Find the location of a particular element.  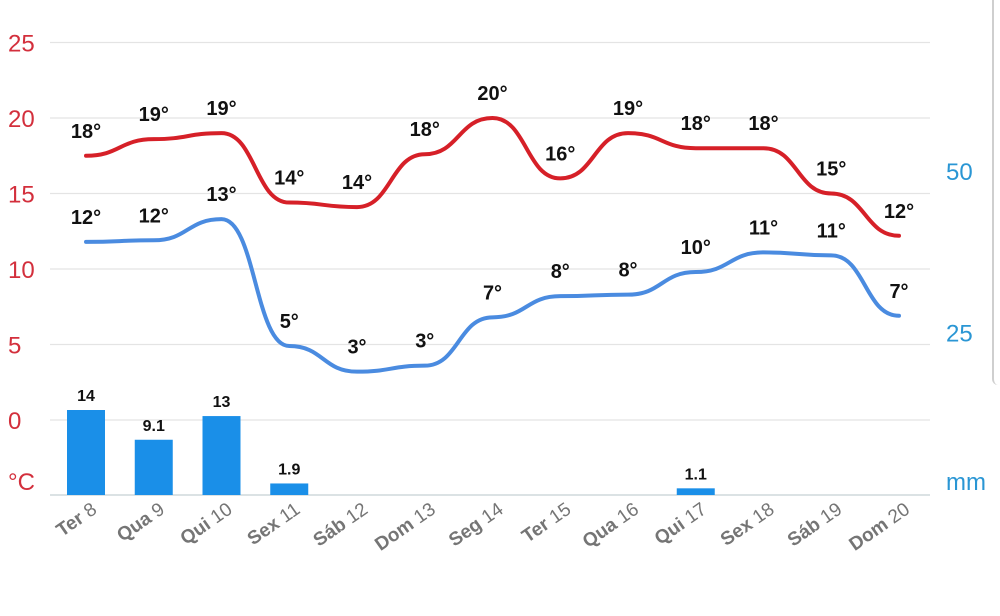

precip-label: 1.9 is located at coordinates (289, 469).